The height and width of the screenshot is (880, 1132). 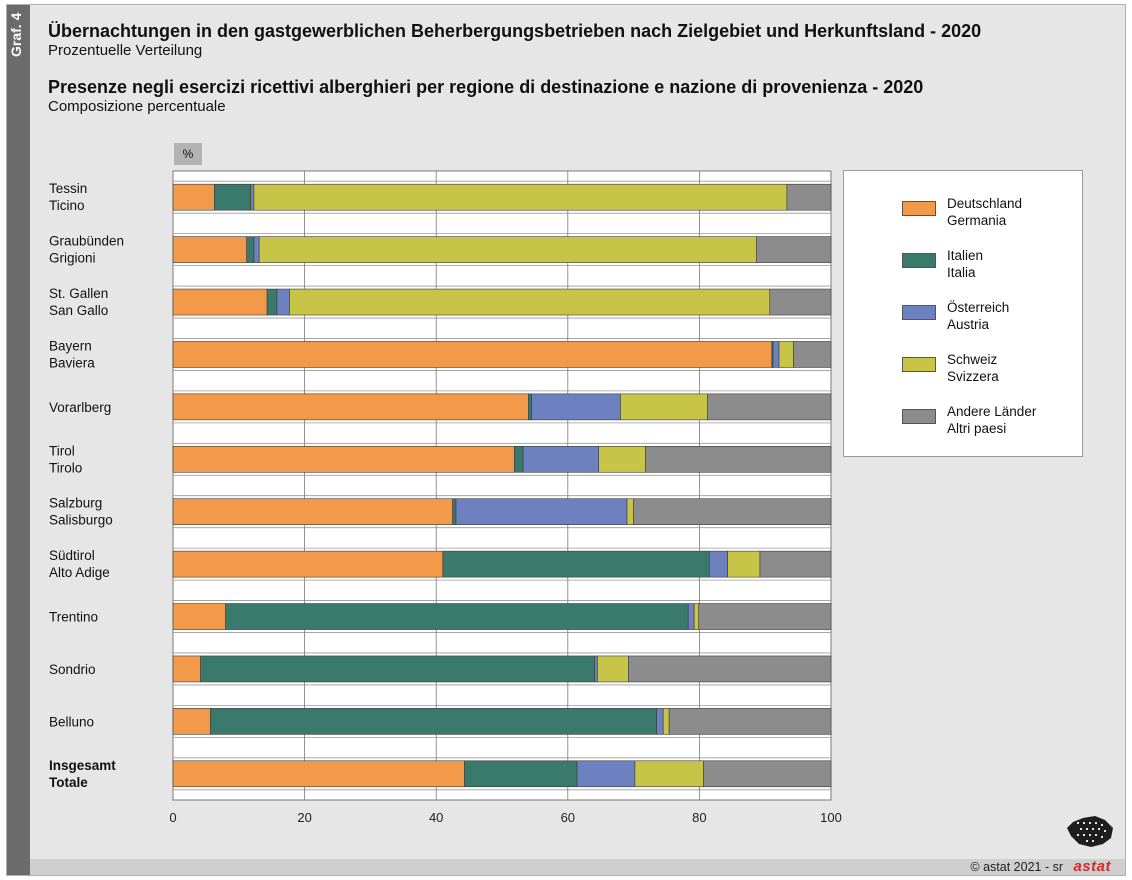 What do you see at coordinates (699, 817) in the screenshot?
I see `x-tick-label: 80` at bounding box center [699, 817].